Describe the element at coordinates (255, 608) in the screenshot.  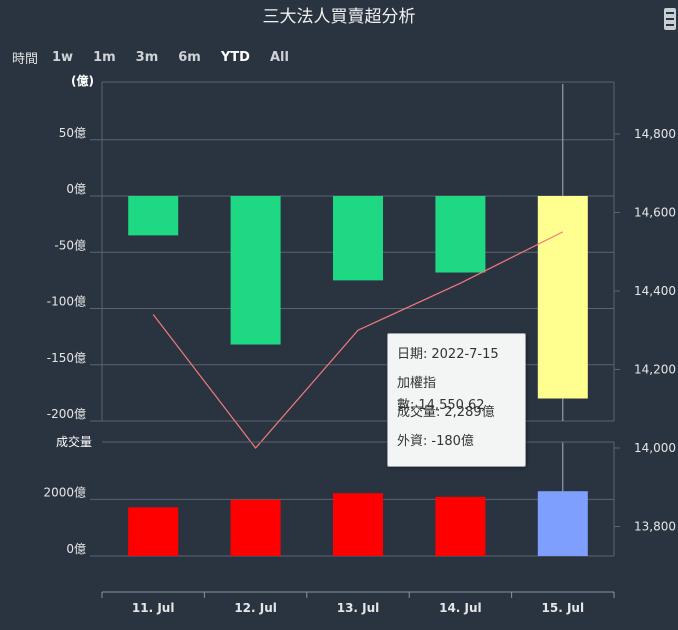
I see `x-tick-label: 12. Jul` at that location.